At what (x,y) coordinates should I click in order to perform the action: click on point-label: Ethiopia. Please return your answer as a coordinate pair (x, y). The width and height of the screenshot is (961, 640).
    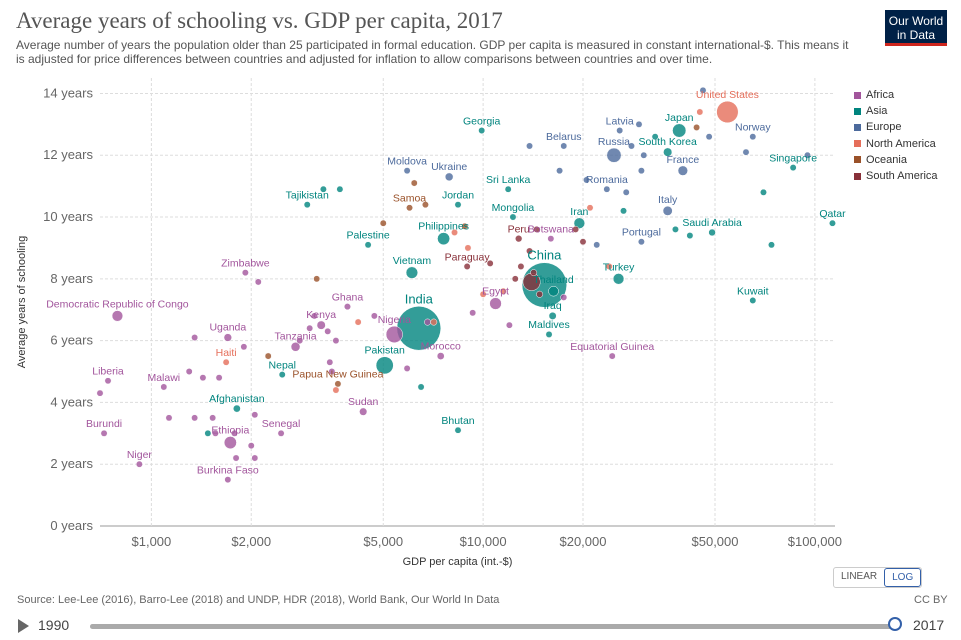
    Looking at the image, I should click on (230, 430).